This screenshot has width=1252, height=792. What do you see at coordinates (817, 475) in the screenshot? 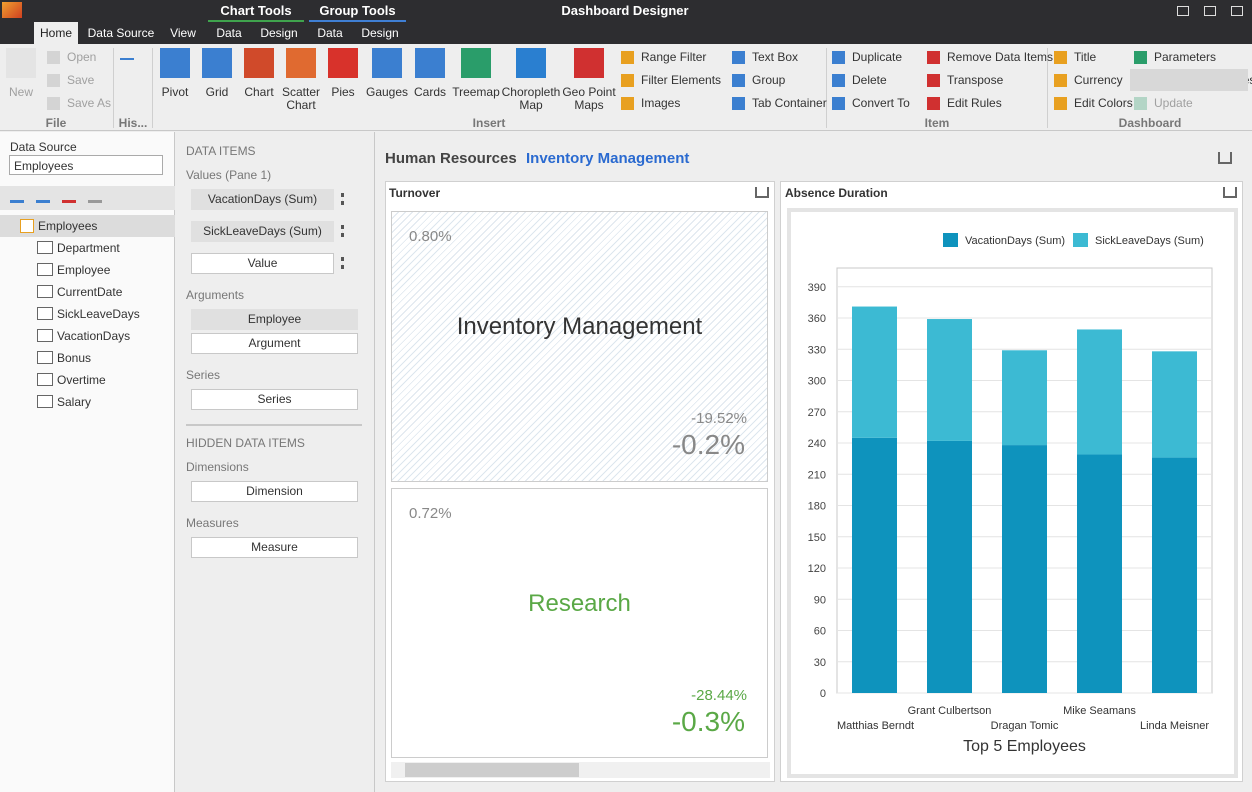
I see `y-tick-label: 210` at bounding box center [817, 475].